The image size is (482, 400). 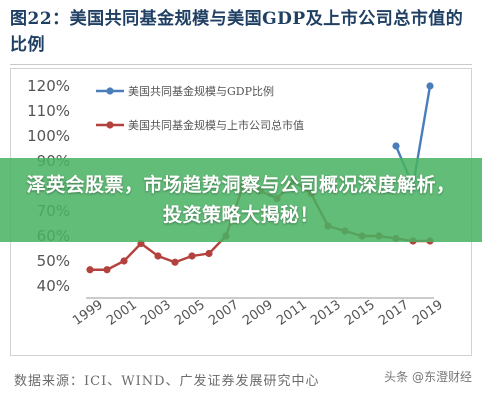 What do you see at coordinates (156, 312) in the screenshot?
I see `x-tick-label: 2003` at bounding box center [156, 312].